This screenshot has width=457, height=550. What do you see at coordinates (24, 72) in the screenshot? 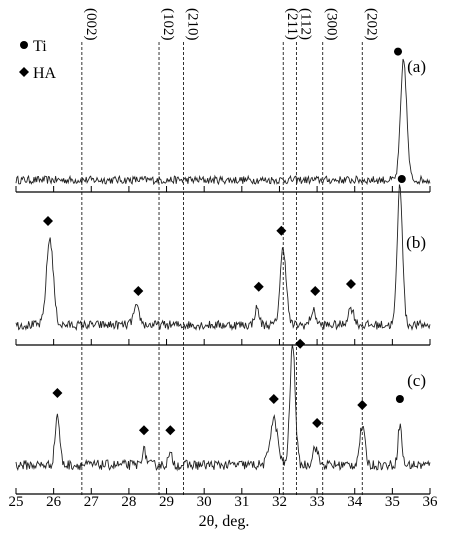
I see `legend-ha-marker` at bounding box center [24, 72].